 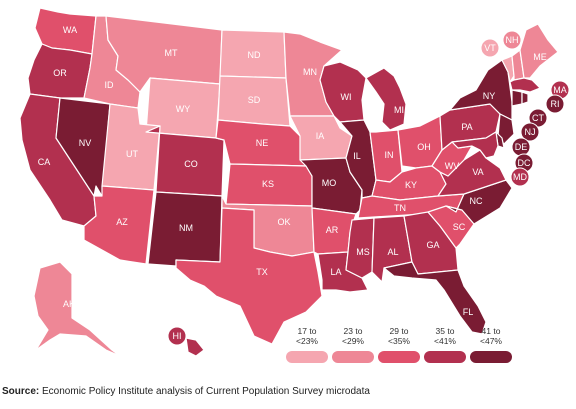 I want to click on label-mt: MT, so click(x=171, y=53).